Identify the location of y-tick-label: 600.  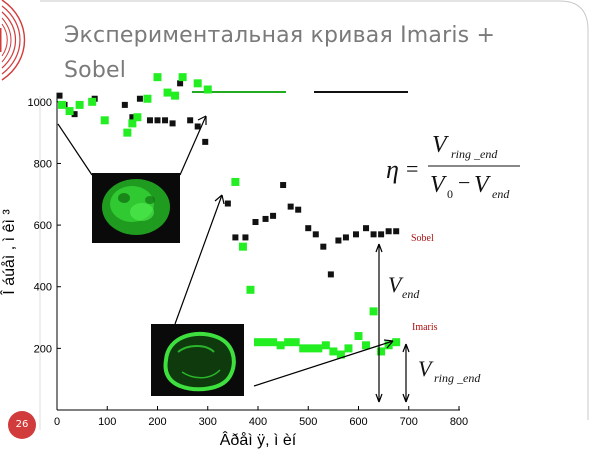
(43, 226).